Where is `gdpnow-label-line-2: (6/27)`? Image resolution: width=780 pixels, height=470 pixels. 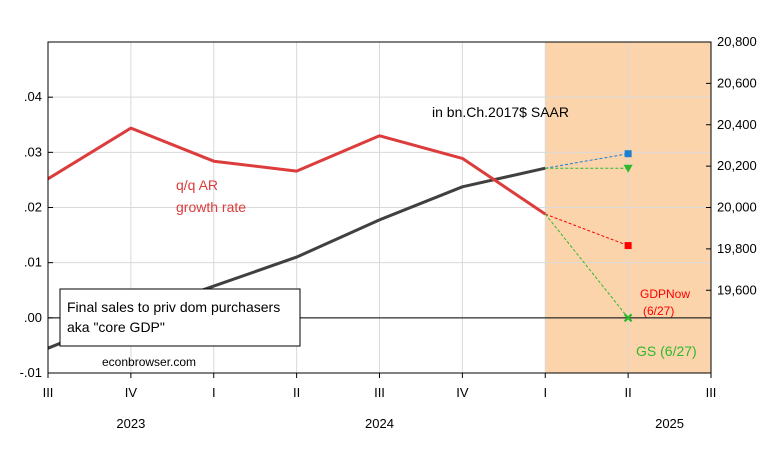 gdpnow-label-line-2: (6/27) is located at coordinates (658, 311).